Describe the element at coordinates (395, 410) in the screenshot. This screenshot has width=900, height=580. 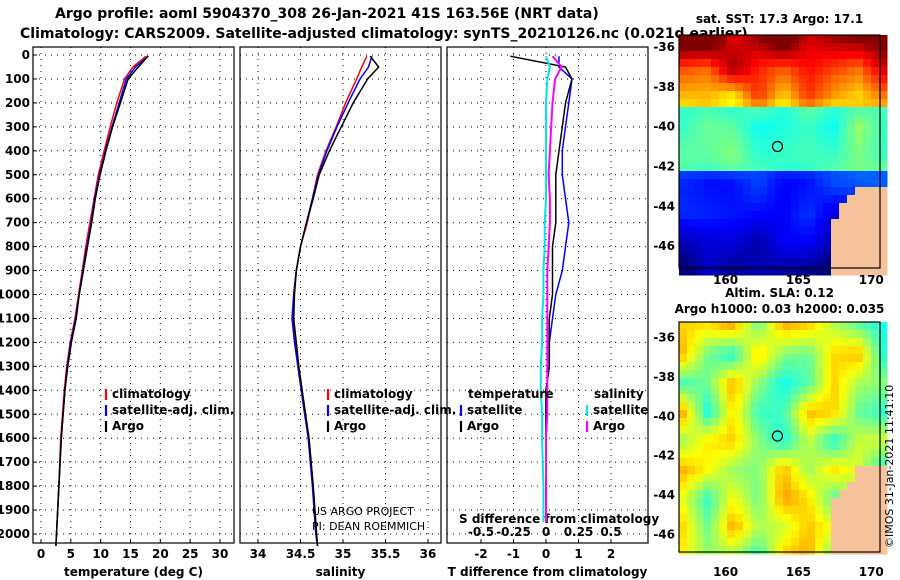
I see `legend-label: satellite-adj. clim.` at that location.